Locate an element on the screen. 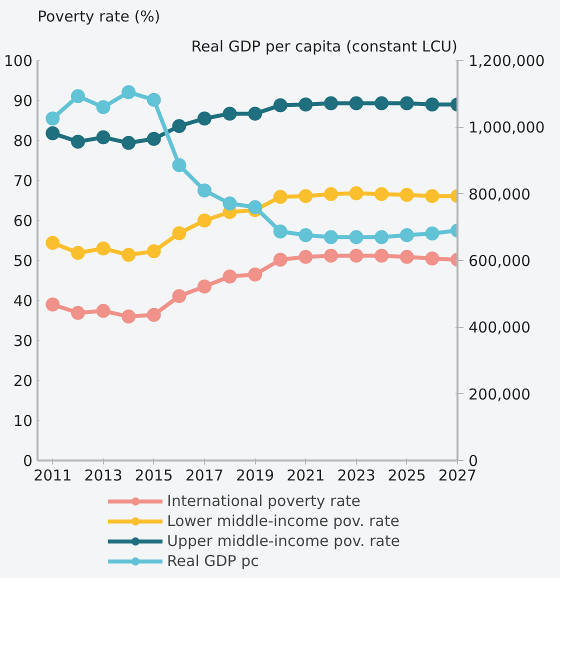  y-tick-label: 80 is located at coordinates (23, 141).